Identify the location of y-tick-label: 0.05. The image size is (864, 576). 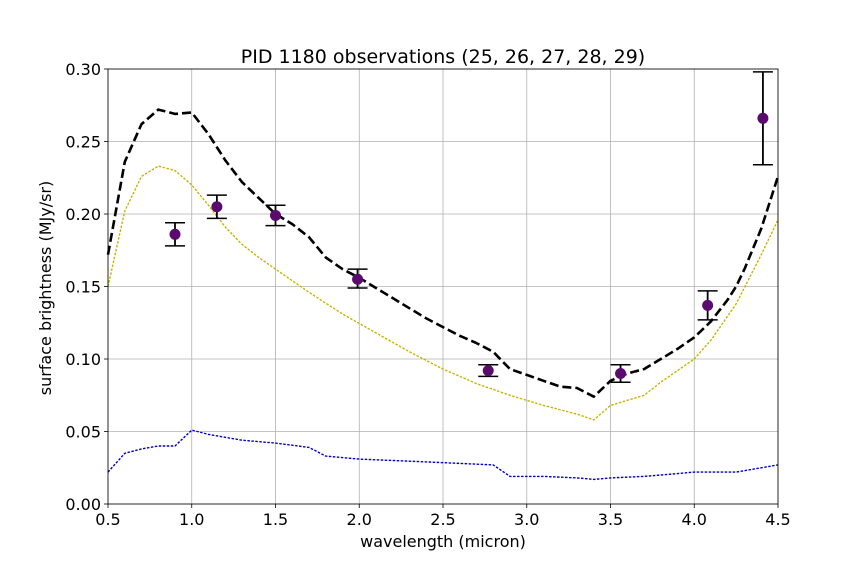
(83, 432).